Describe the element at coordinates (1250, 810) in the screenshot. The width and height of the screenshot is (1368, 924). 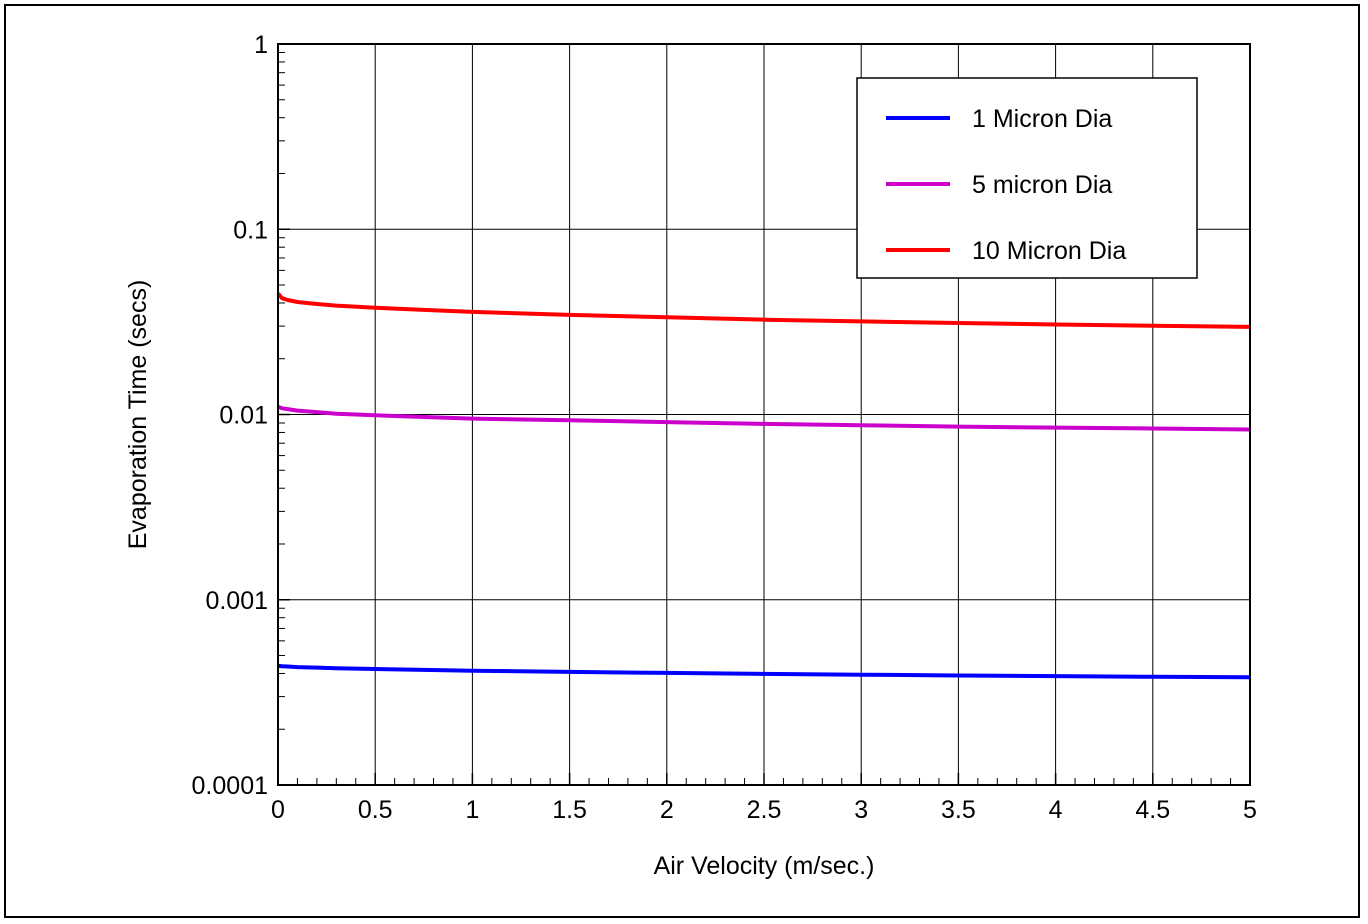
I see `x-tick-label: 5` at that location.